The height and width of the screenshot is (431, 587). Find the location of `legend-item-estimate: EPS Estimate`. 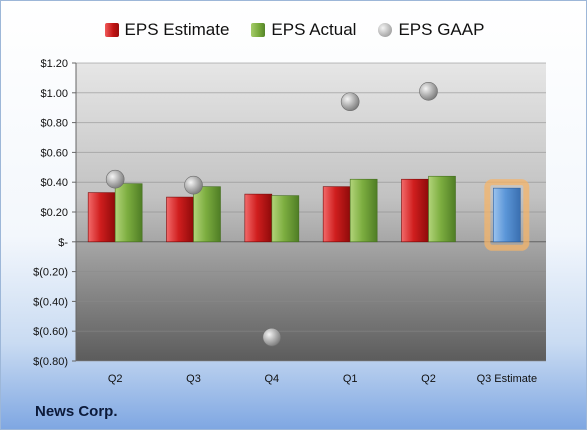

legend-item-estimate: EPS Estimate is located at coordinates (167, 30).